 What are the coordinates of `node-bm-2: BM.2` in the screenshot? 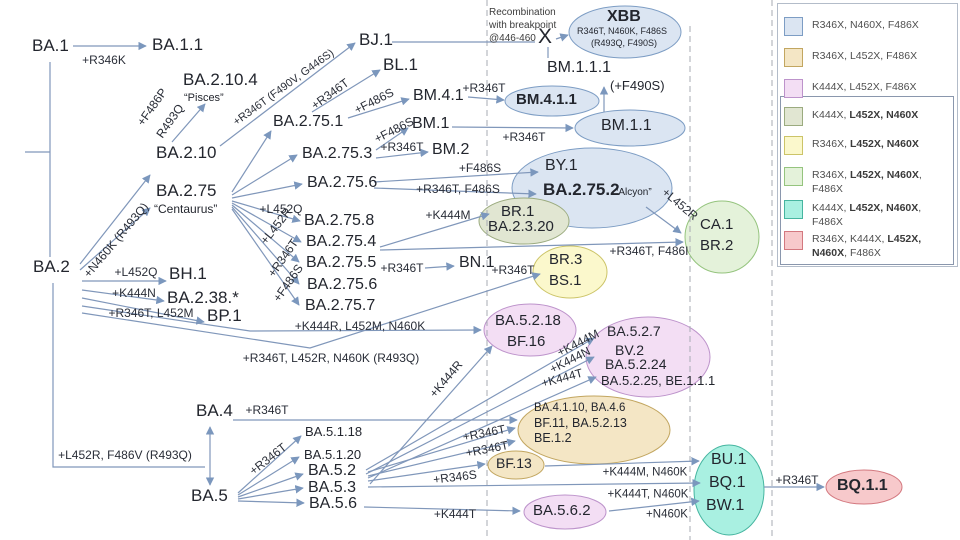 It's located at (451, 149).